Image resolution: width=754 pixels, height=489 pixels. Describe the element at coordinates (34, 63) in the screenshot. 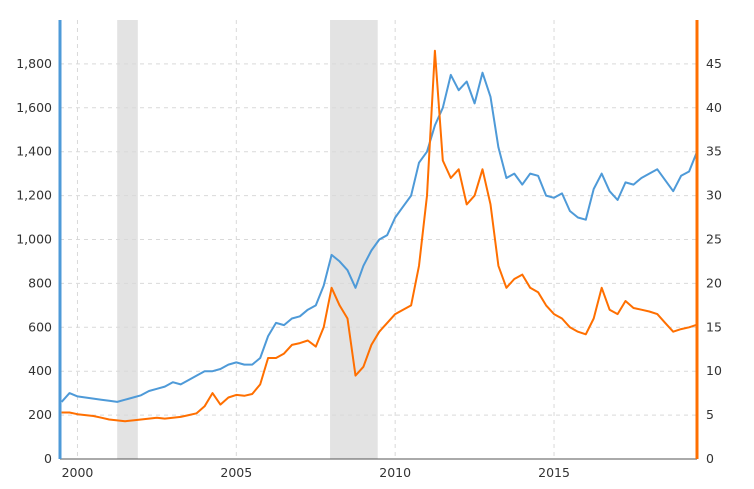

I see `left-y-tick-label: 1,800` at that location.